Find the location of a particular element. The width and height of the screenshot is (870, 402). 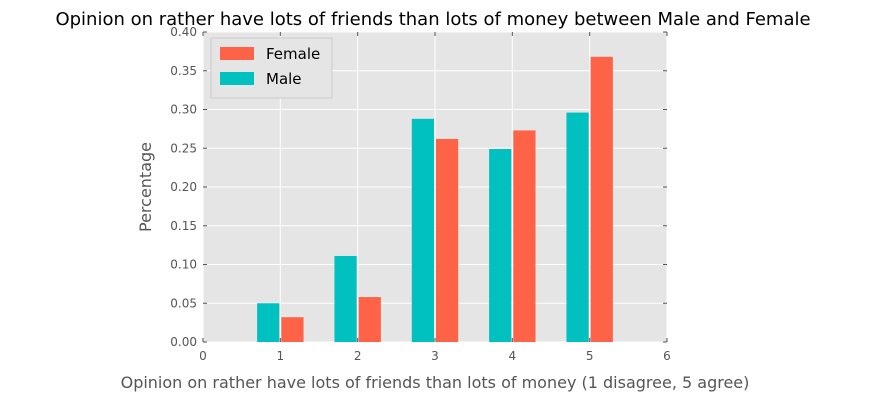

legend-label: Female is located at coordinates (293, 54).